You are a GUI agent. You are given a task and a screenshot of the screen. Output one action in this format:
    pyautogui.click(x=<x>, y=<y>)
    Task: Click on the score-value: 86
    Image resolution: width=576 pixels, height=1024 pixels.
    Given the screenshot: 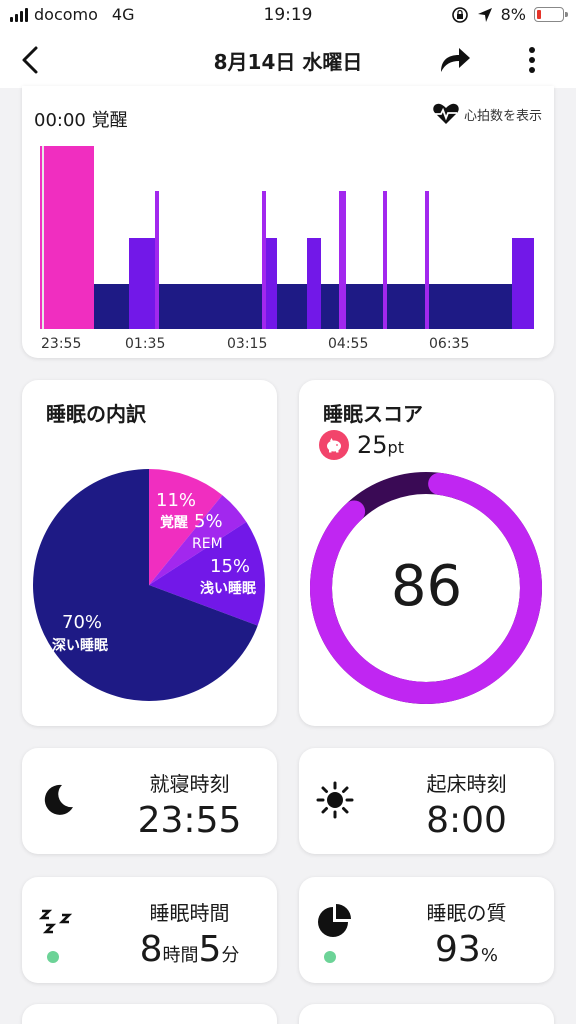 What is the action you would take?
    pyautogui.click(x=426, y=586)
    